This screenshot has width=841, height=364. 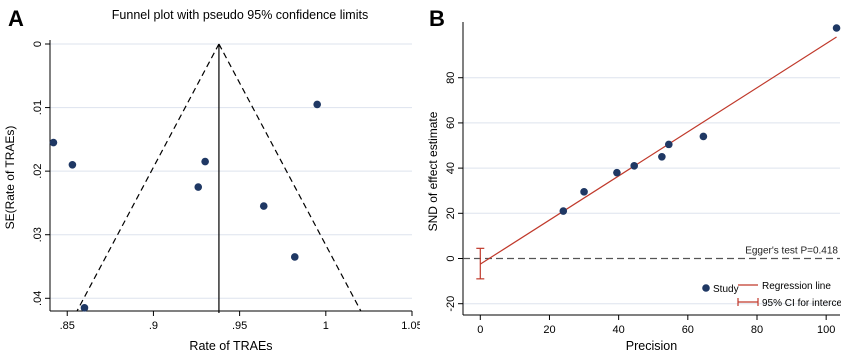 I want to click on y-tick-label: -20, so click(x=451, y=304).